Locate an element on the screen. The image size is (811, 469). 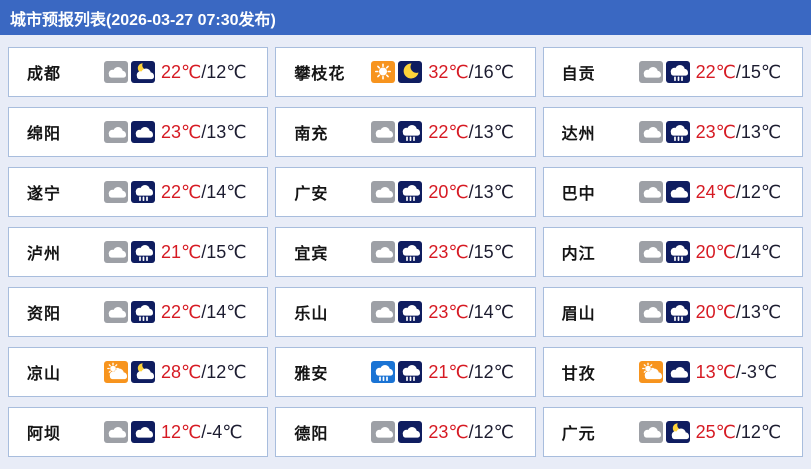
low-temp: /16℃ is located at coordinates (491, 71).